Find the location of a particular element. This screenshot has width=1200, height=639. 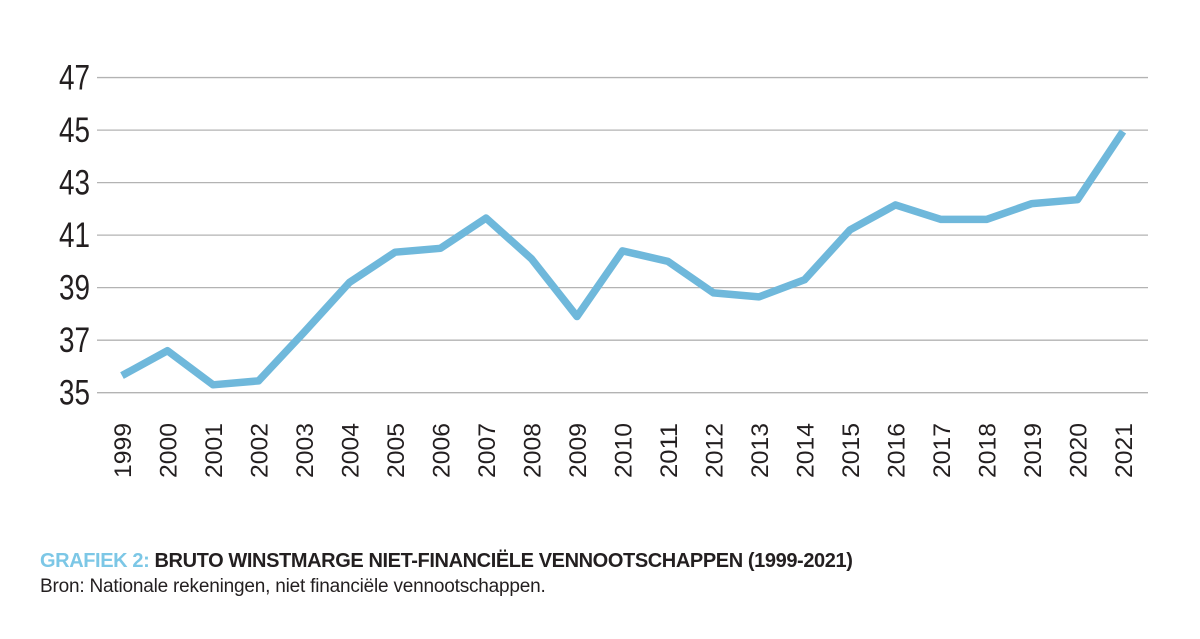

x-tick-label: 2017 is located at coordinates (942, 450).